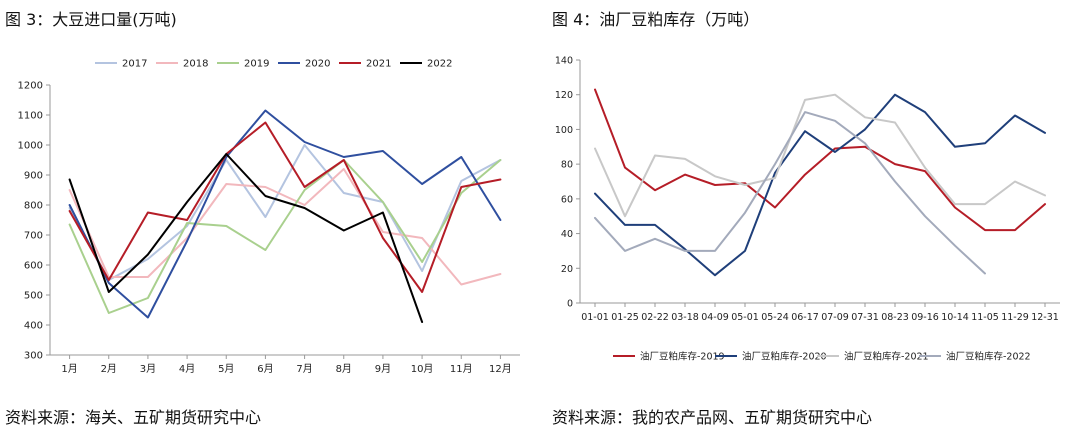 The image size is (1072, 435). Describe the element at coordinates (925, 317) in the screenshot. I see `x-tick-label: 09-16` at that location.